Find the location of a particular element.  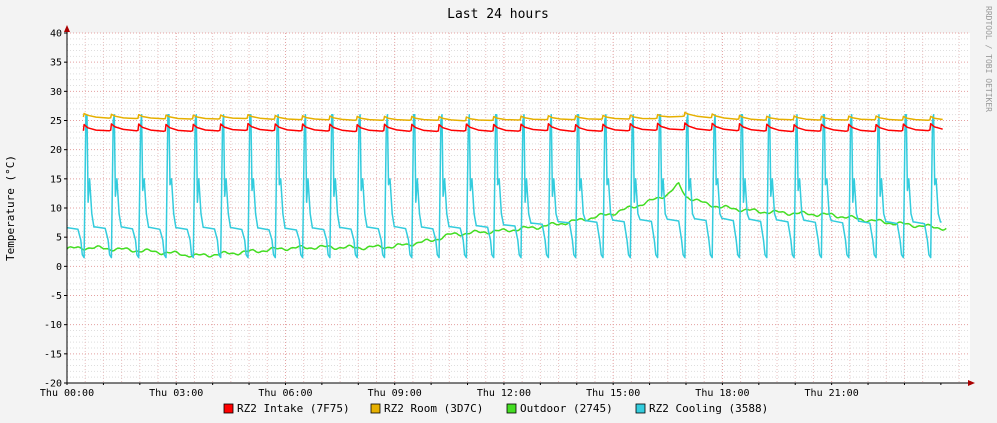

y-tick-label: 20 is located at coordinates (56, 150).